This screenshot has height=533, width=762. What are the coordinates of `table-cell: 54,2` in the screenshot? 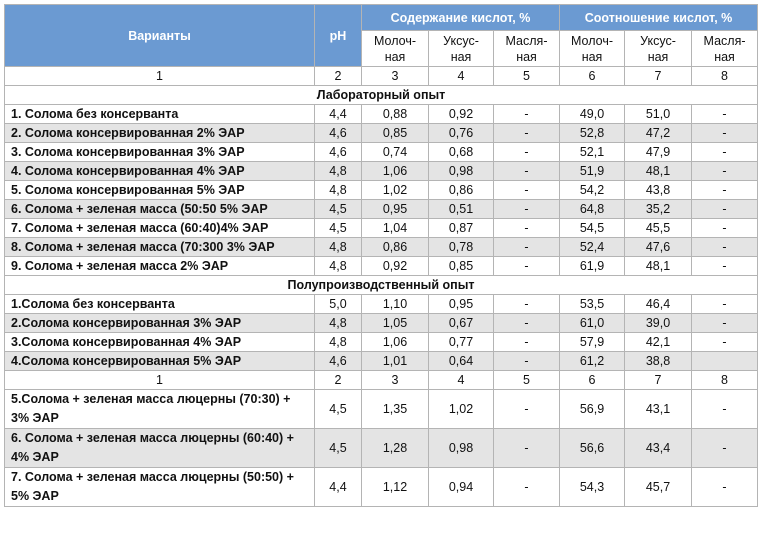 It's located at (592, 190).